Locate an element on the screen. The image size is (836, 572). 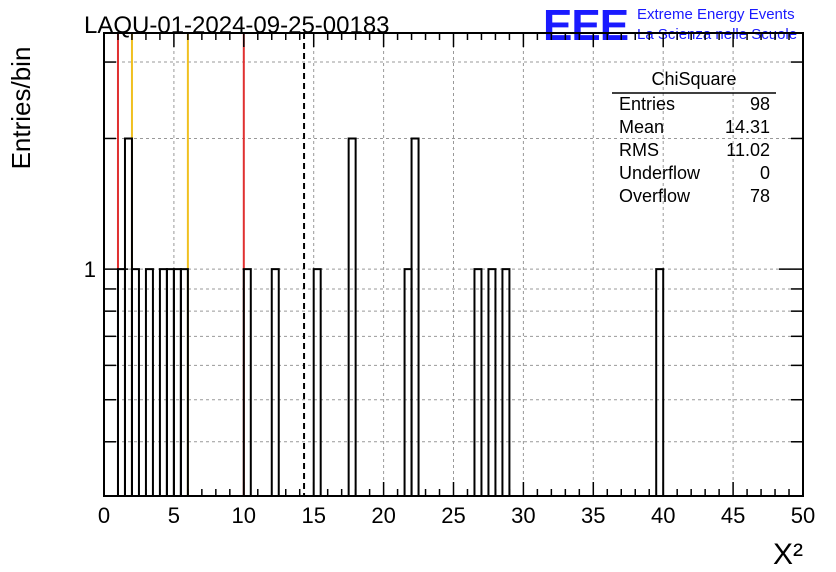
stats-title: ChiSquare is located at coordinates (693, 79).